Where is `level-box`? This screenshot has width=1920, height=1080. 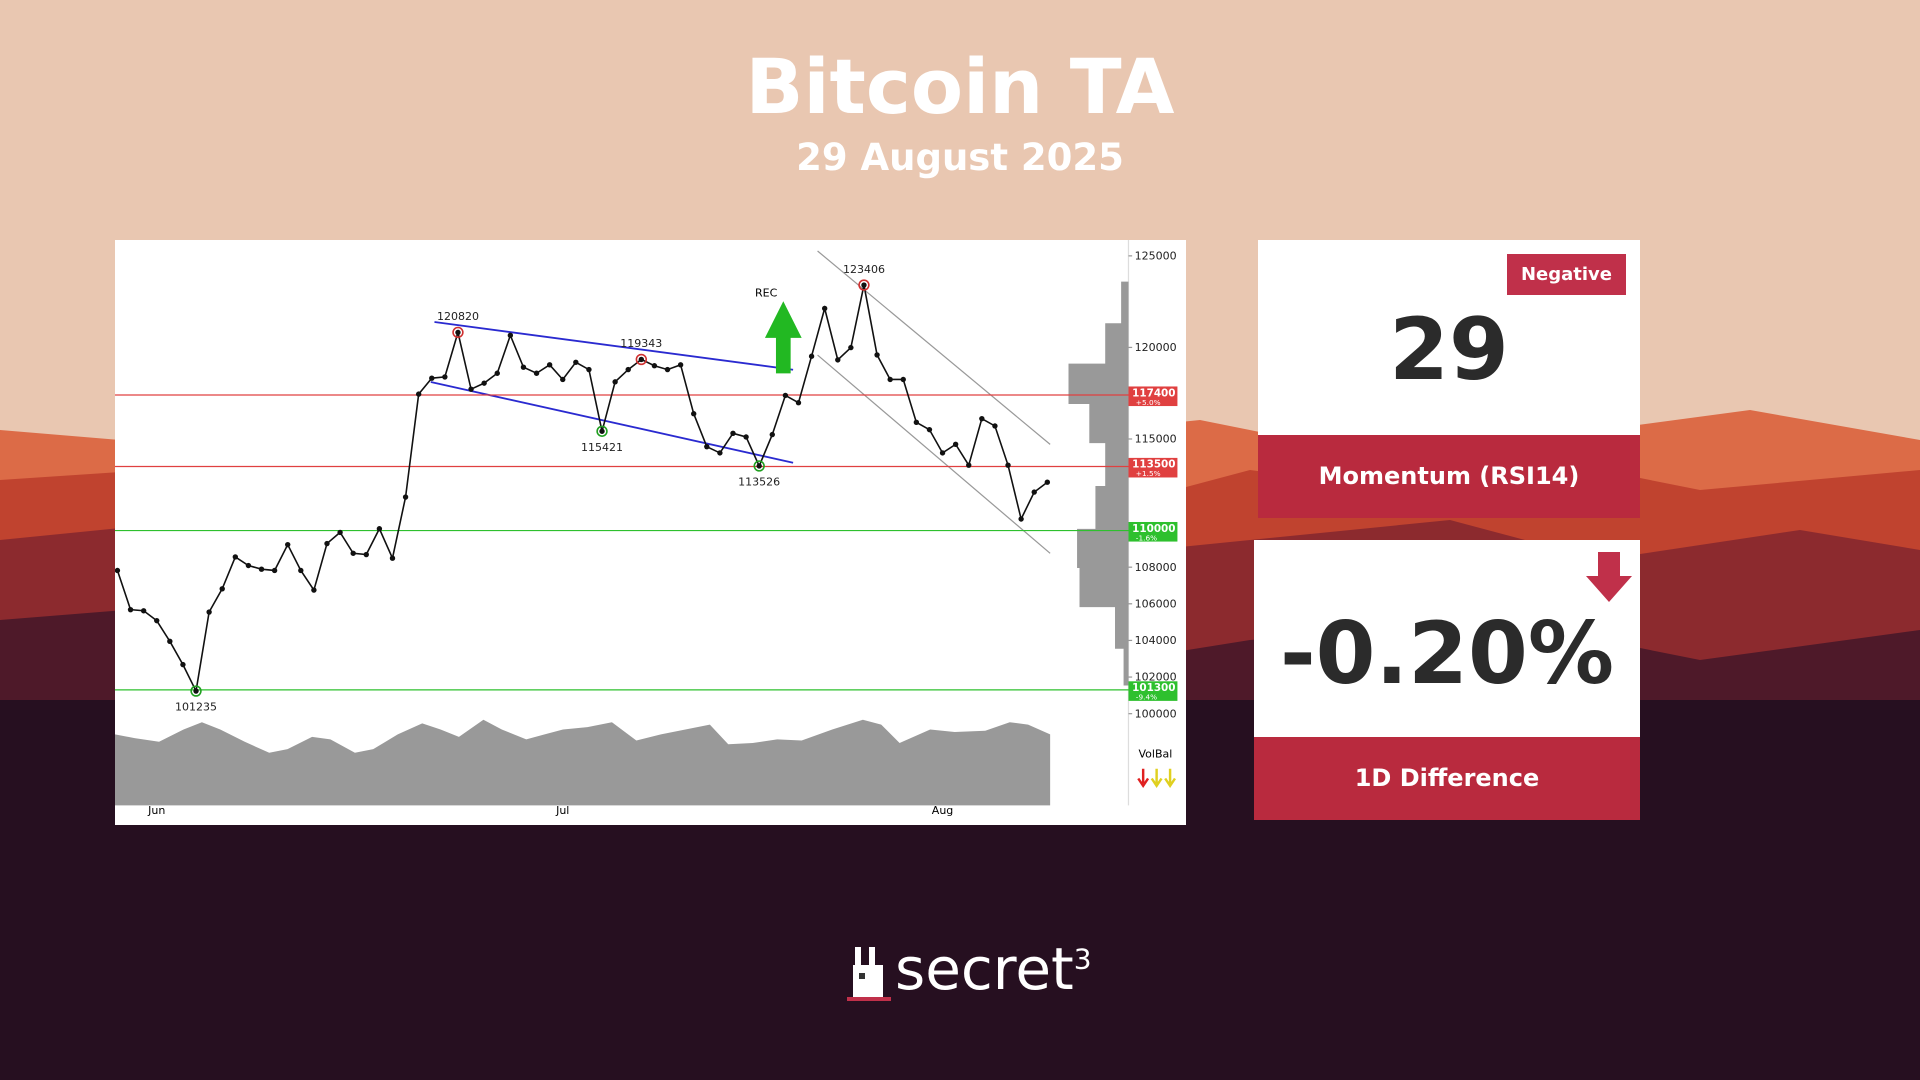
level-box is located at coordinates (1153, 691).